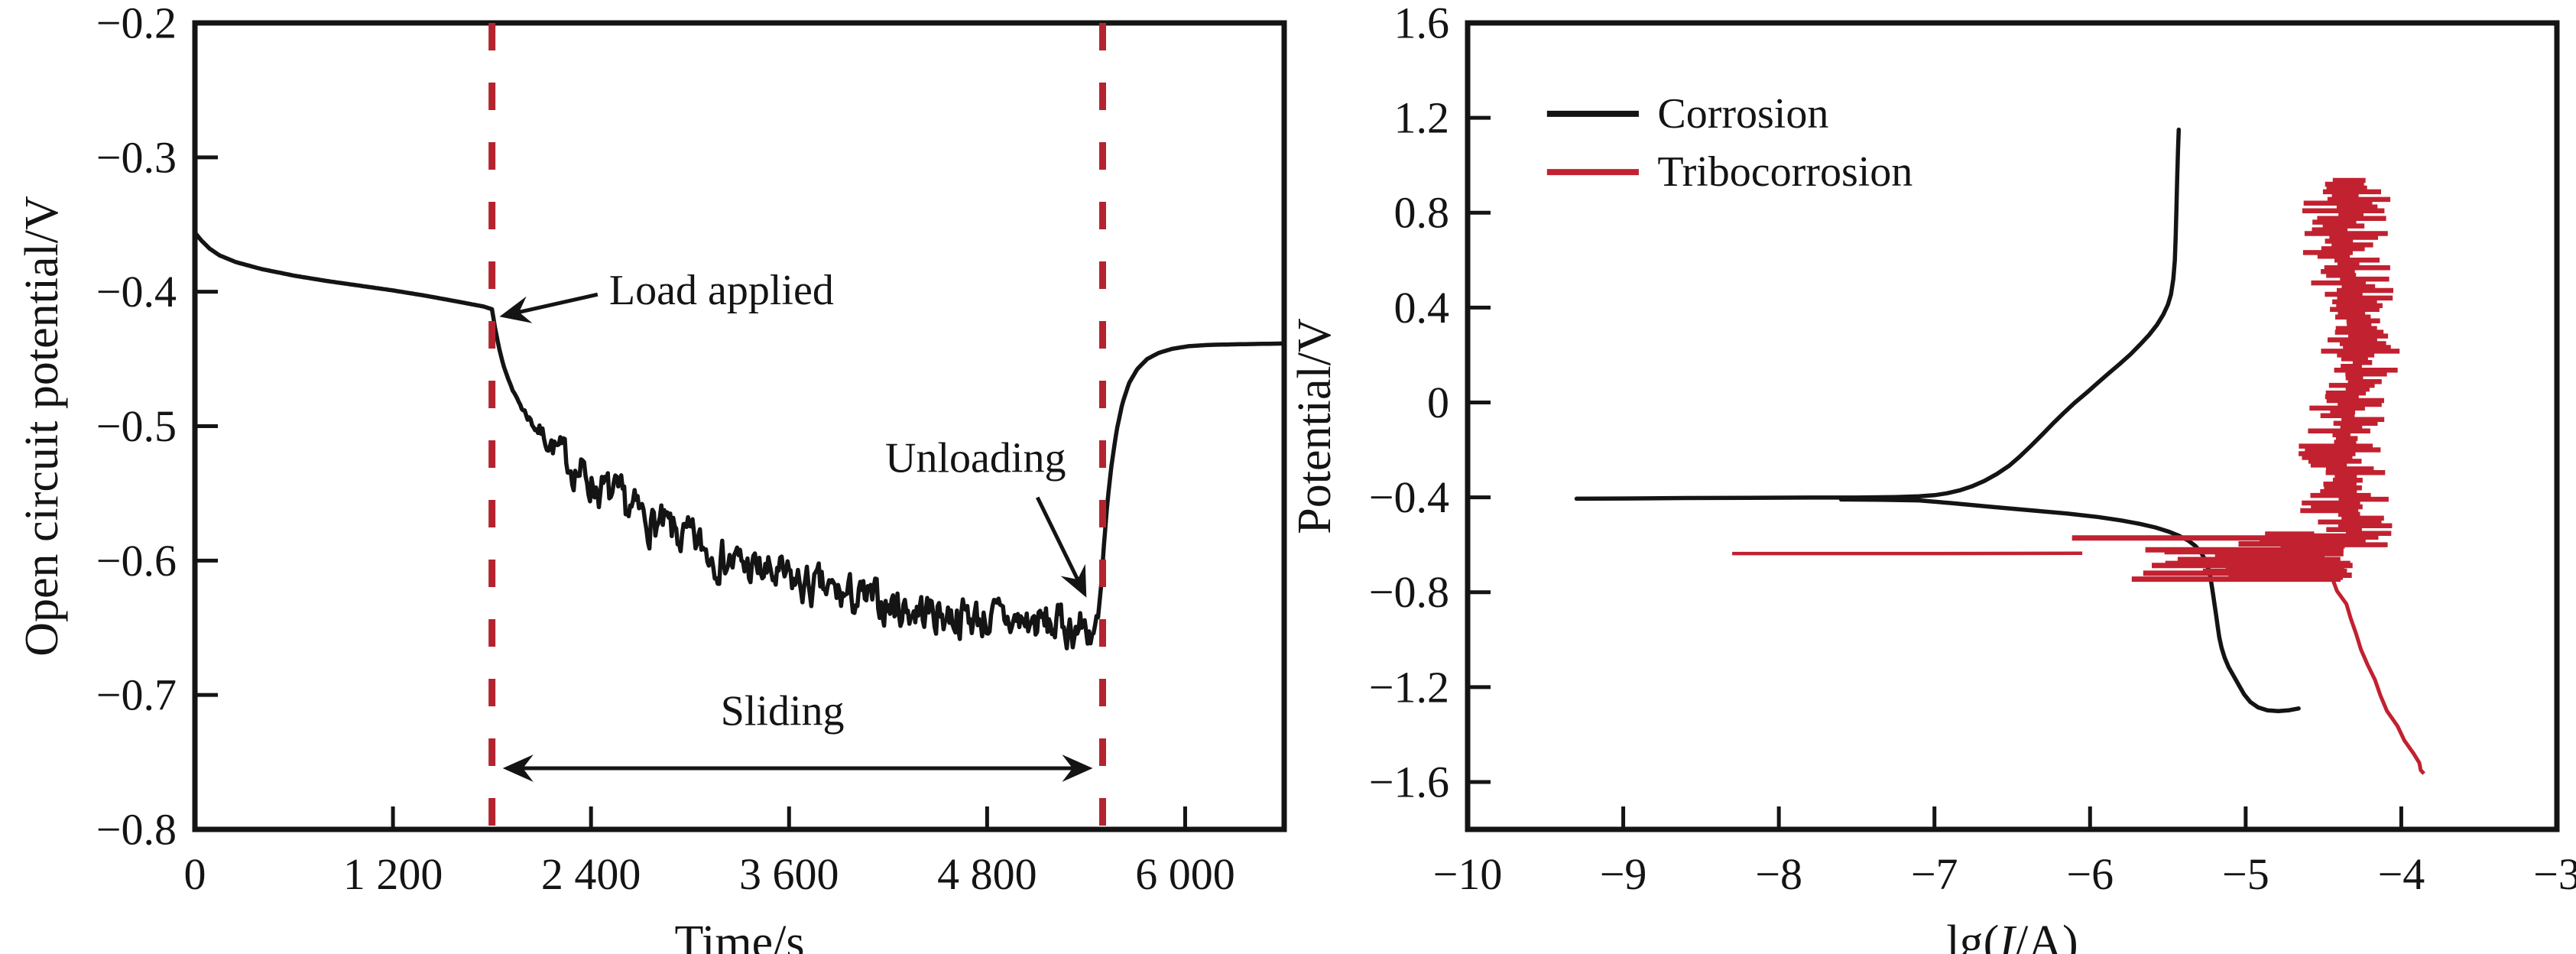 The image size is (2576, 954). What do you see at coordinates (1422, 308) in the screenshot?
I see `y-tick-label: 0.4` at bounding box center [1422, 308].